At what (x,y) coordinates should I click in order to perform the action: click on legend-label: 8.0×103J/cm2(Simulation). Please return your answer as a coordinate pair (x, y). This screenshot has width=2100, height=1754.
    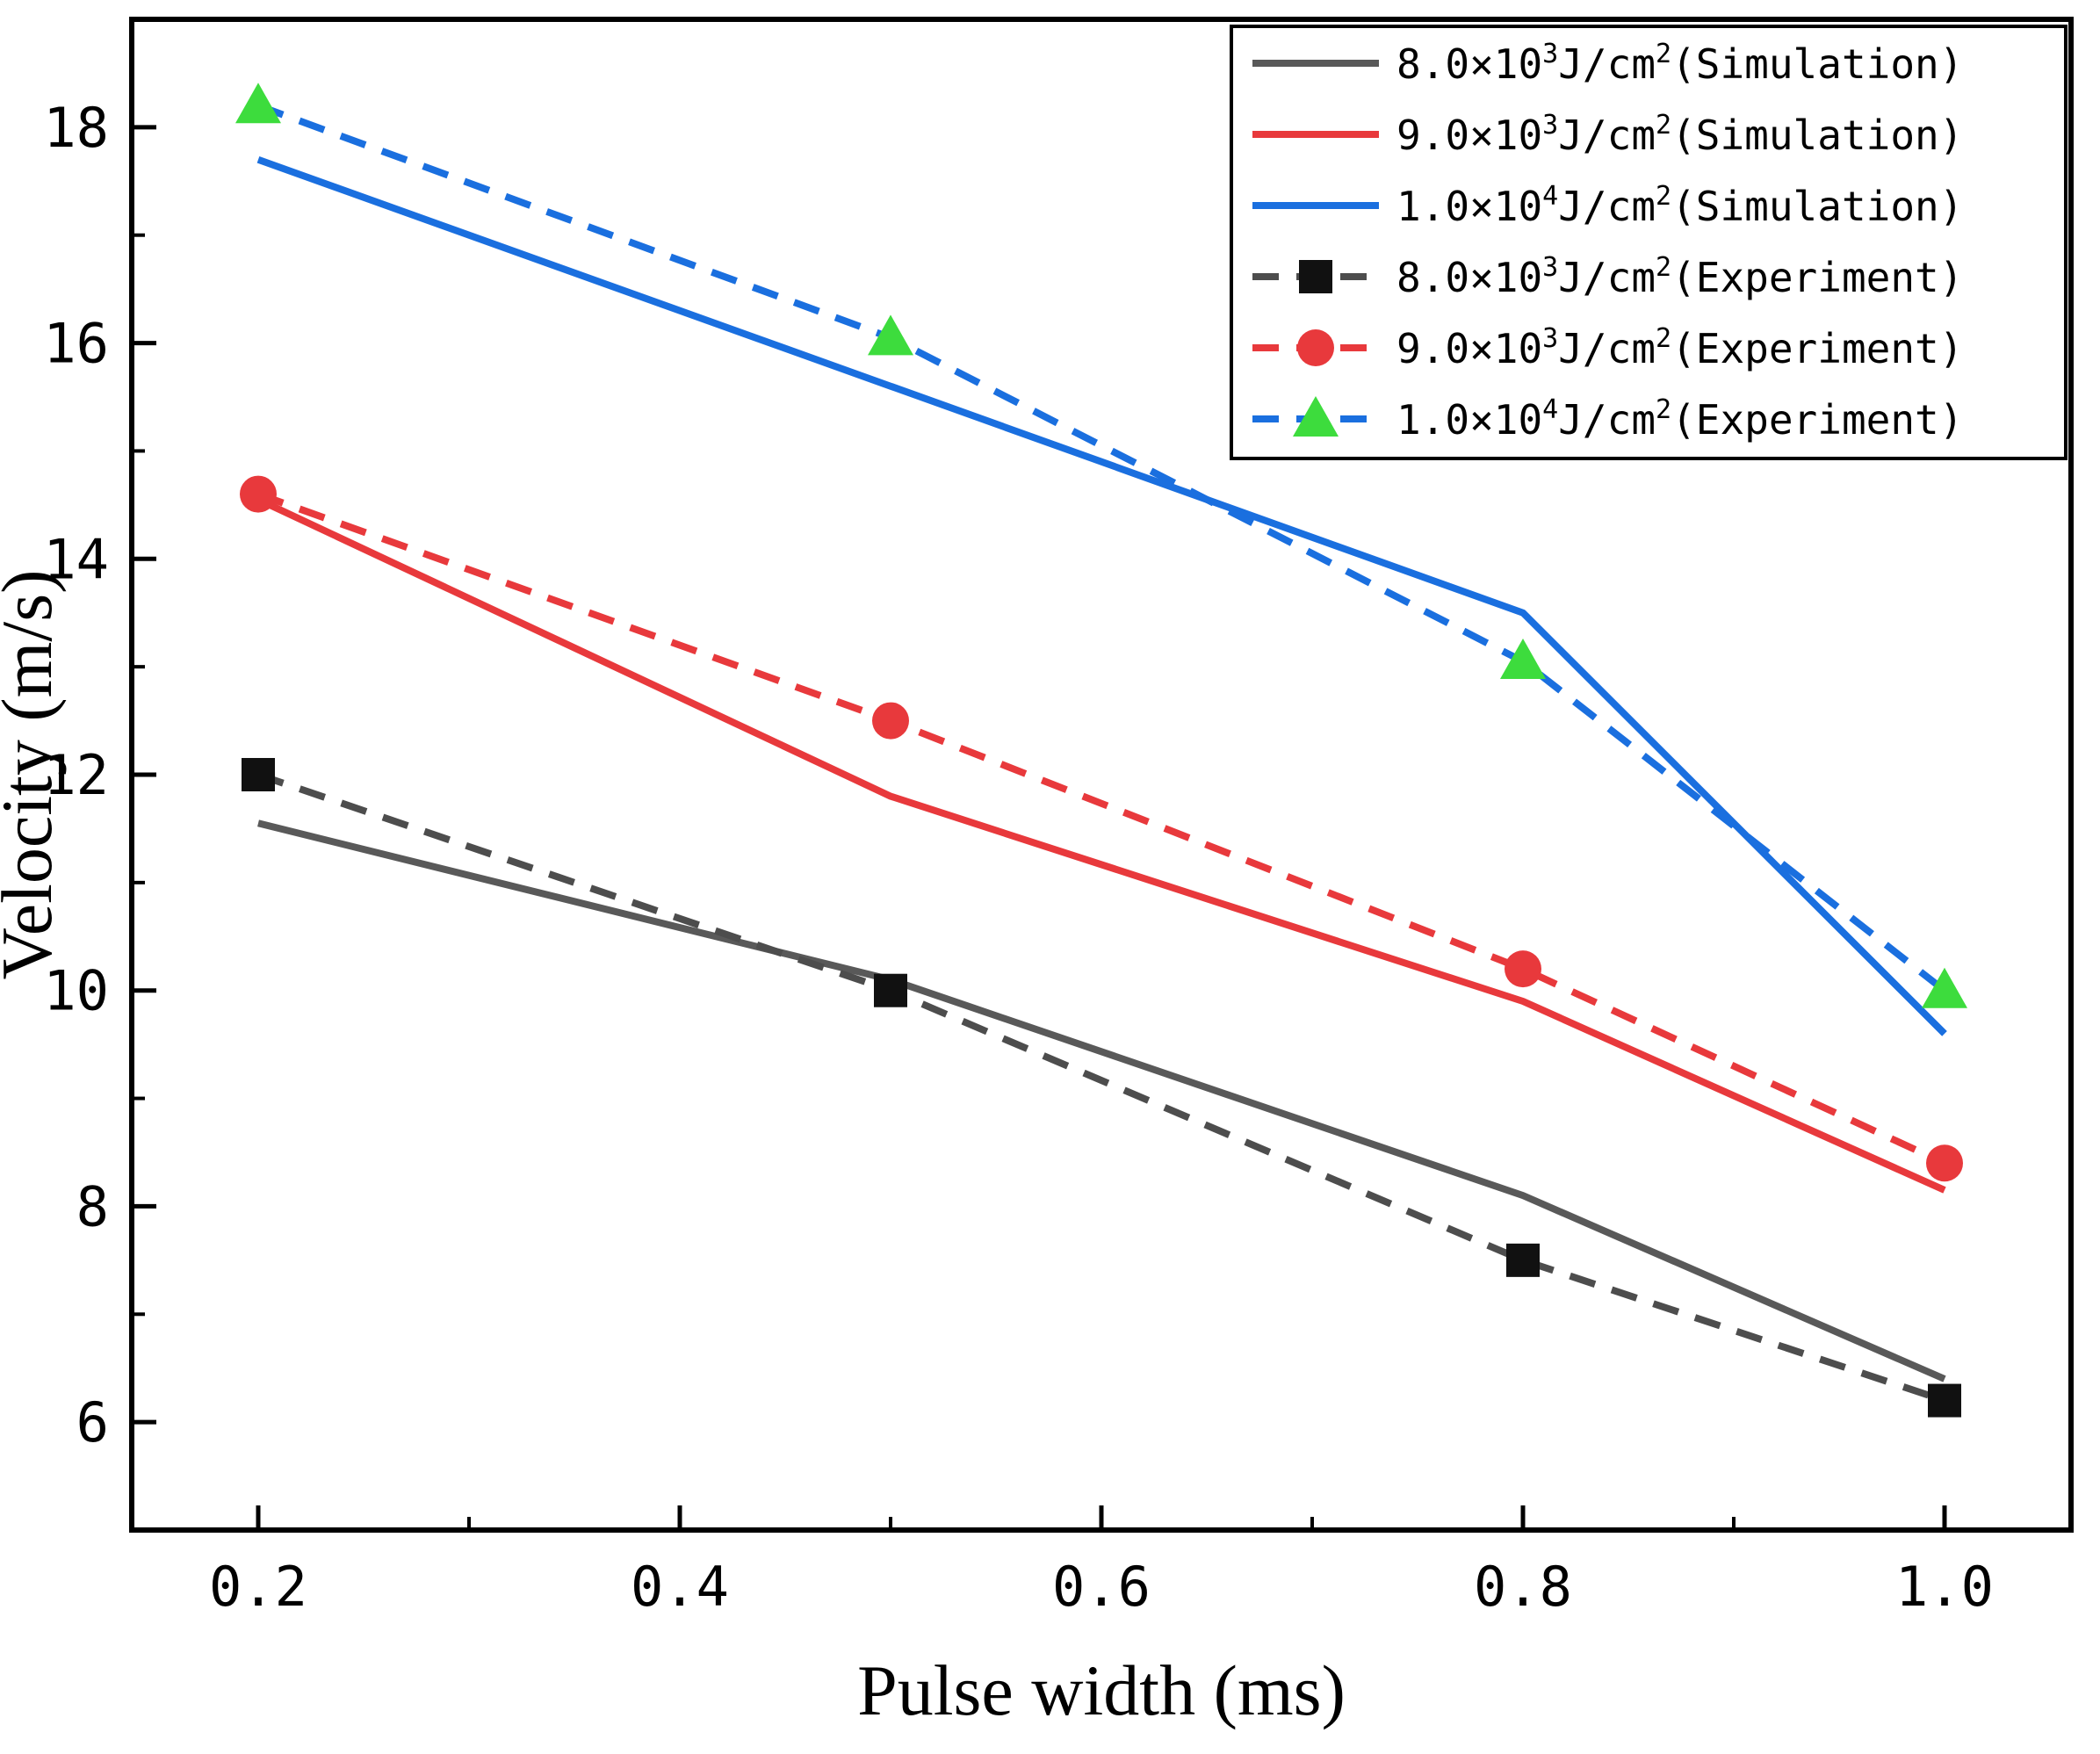
    Looking at the image, I should click on (1679, 63).